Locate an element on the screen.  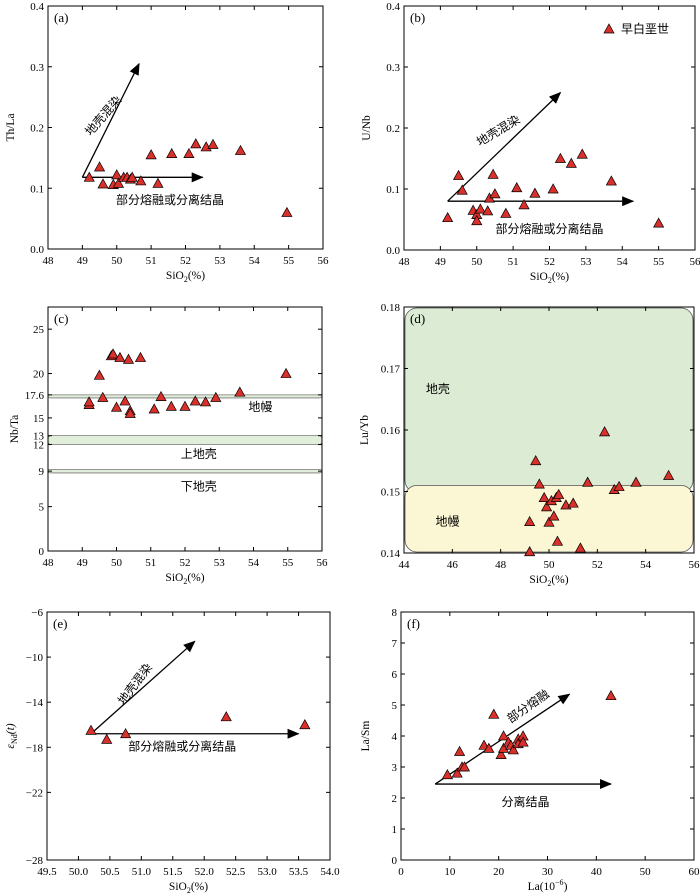
y-axis-label: Nb/Ta is located at coordinates (15, 429).